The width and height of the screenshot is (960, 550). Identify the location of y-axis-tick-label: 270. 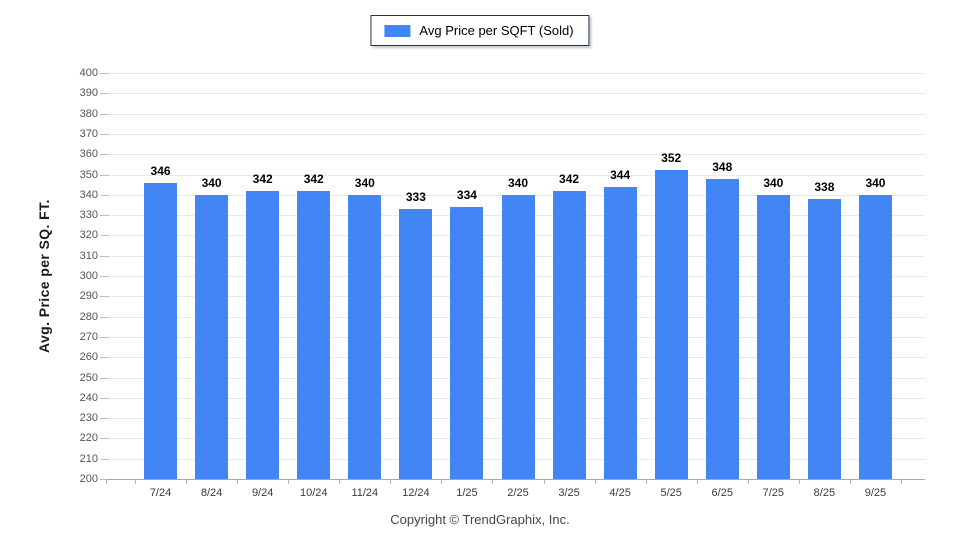
(88, 336).